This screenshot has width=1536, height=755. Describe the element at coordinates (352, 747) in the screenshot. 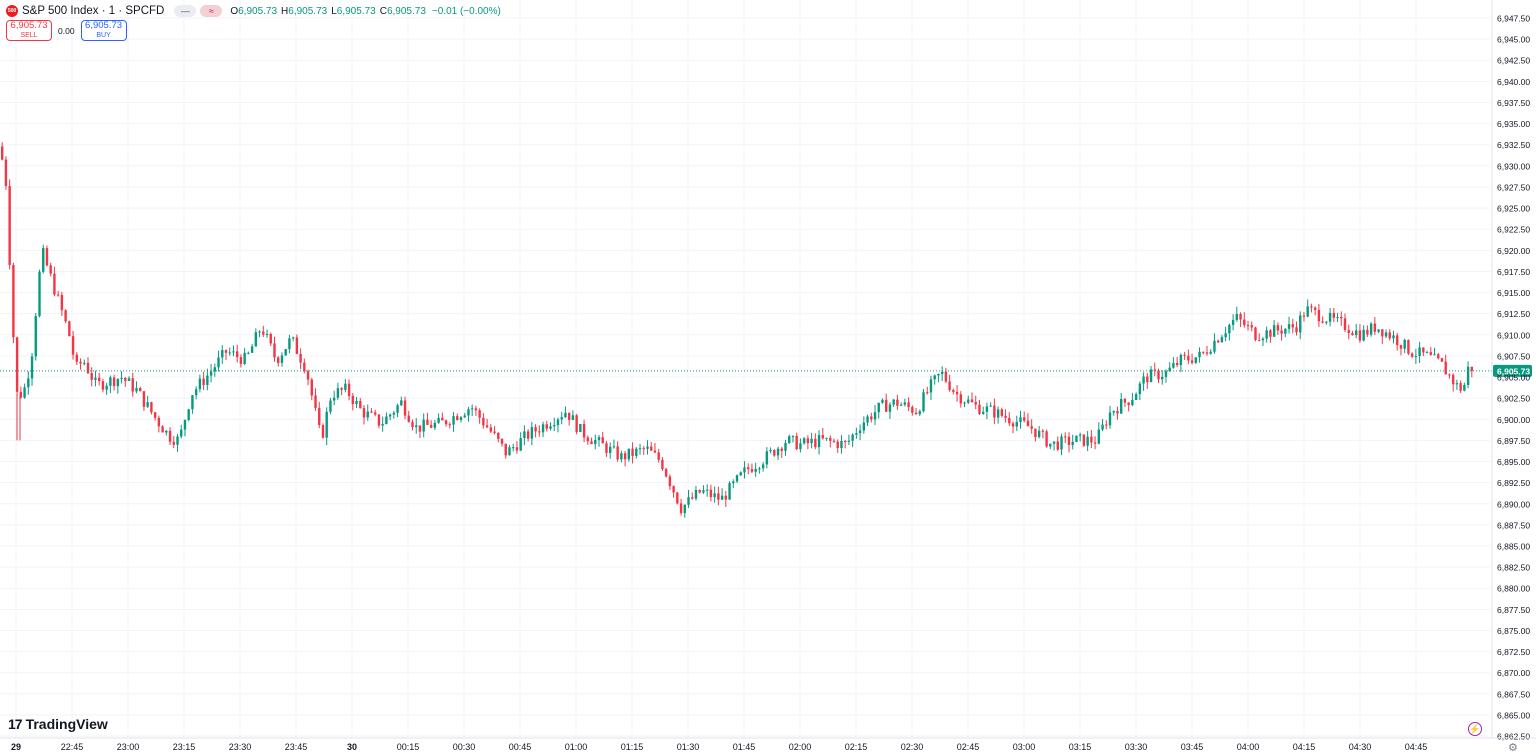

I see `time-tick-label: 30` at that location.